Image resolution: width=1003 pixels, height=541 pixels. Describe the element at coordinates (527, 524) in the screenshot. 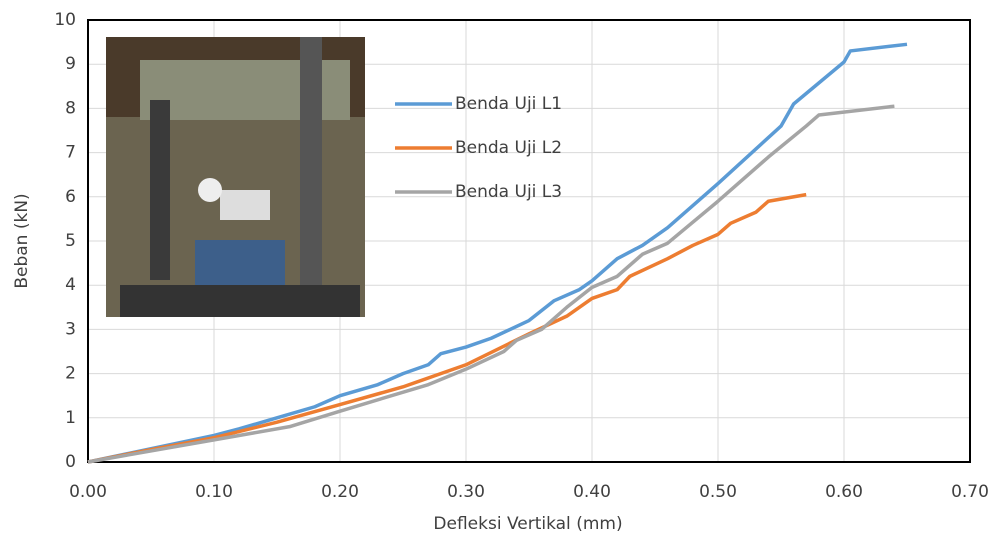

I see `x-axis-title: Defleksi Vertikal (mm)` at that location.